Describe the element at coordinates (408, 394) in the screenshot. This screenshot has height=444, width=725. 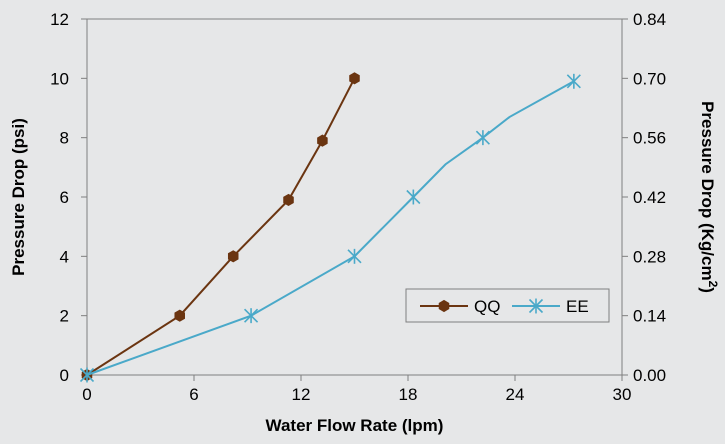
I see `x-tick-label: 18` at that location.